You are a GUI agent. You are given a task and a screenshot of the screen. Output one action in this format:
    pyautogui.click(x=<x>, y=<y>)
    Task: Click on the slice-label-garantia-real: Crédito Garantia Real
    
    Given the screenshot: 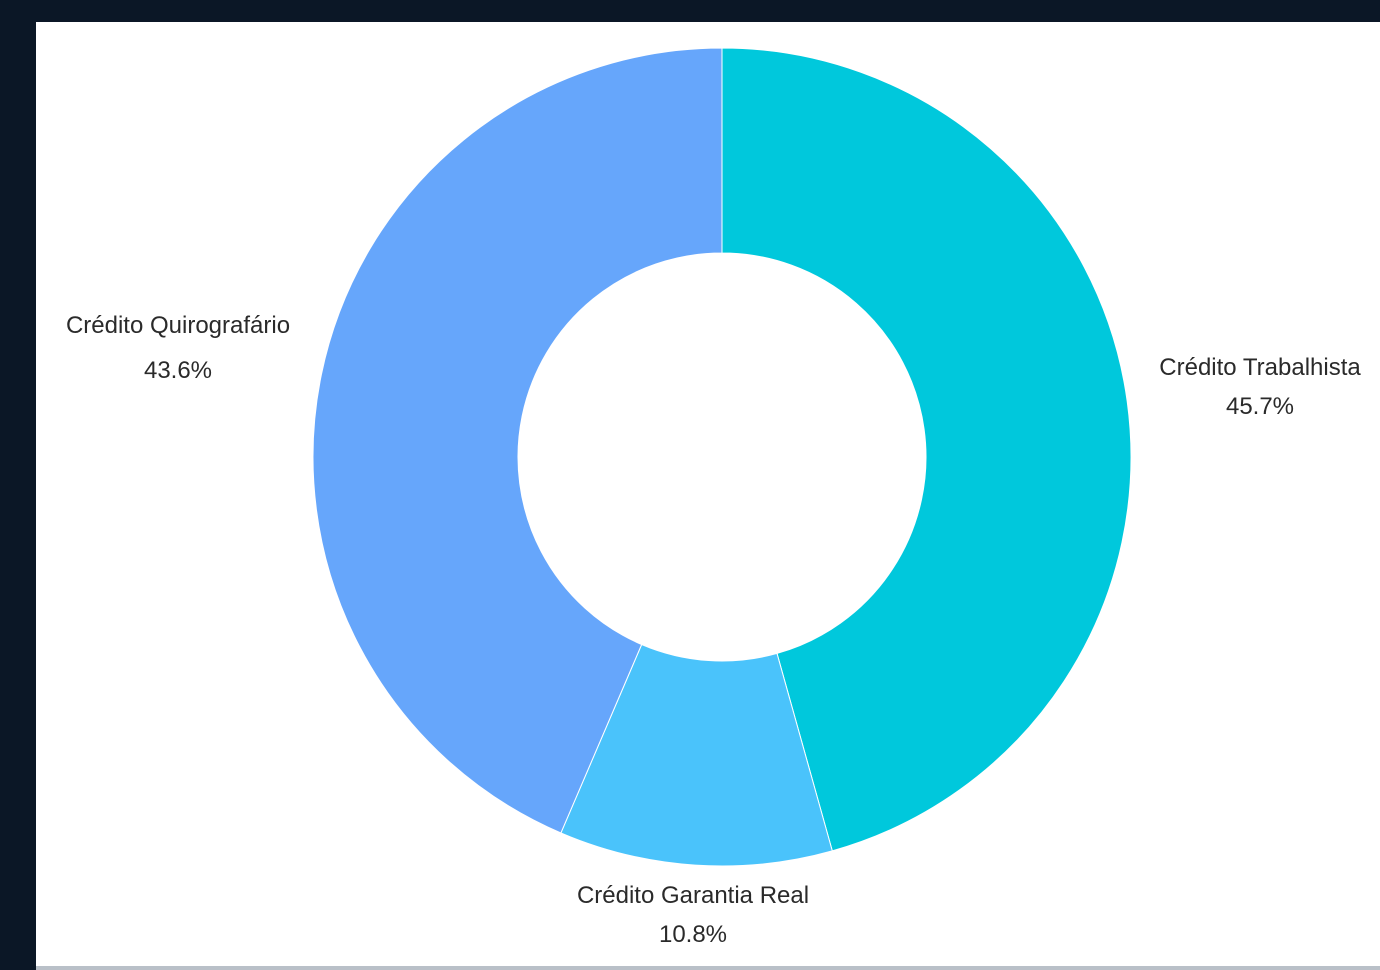 What is the action you would take?
    pyautogui.click(x=693, y=895)
    